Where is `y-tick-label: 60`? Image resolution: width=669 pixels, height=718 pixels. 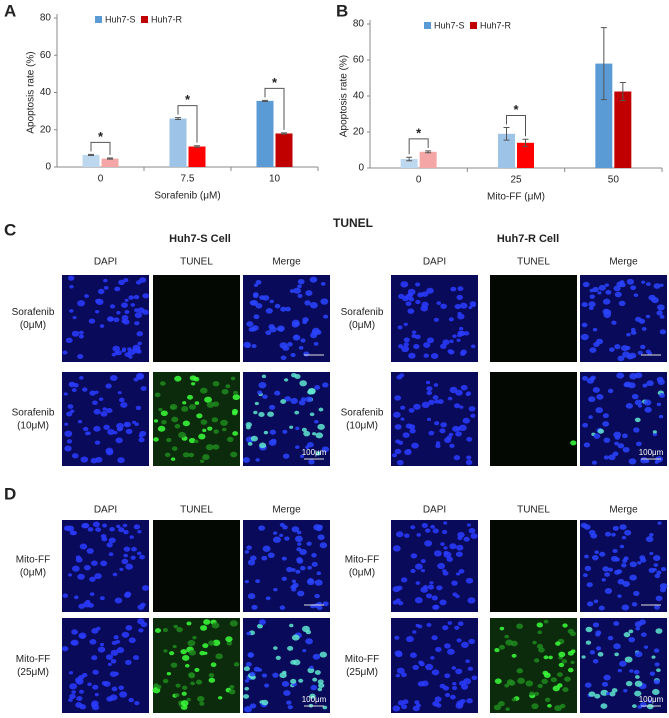 y-tick-label: 60 is located at coordinates (359, 60).